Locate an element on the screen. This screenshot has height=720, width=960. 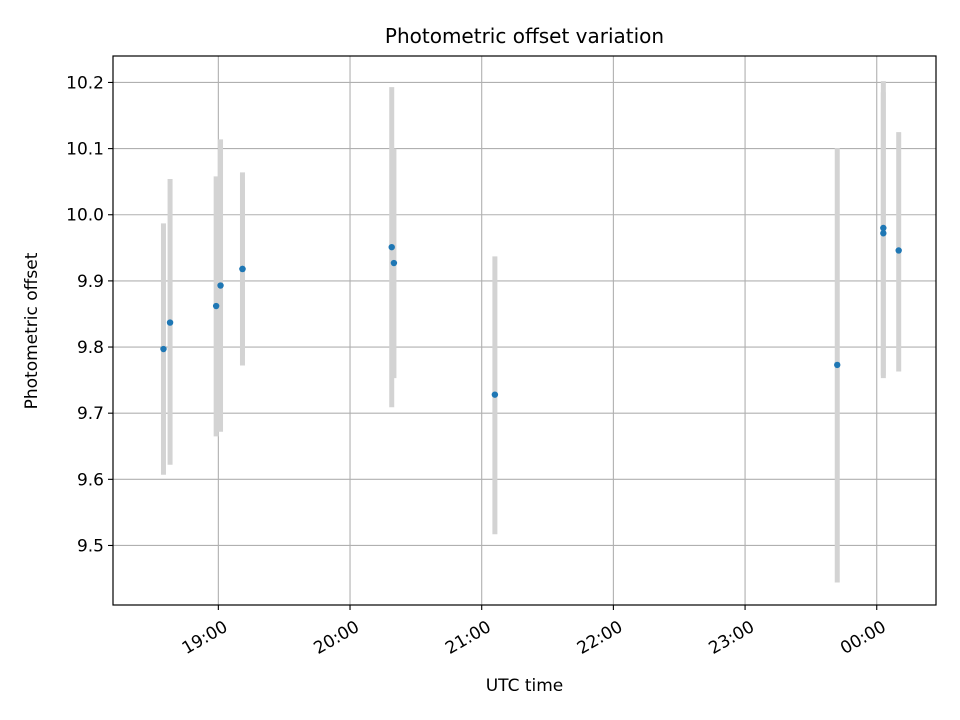
y-tick-label: 9.8 is located at coordinates (90, 348).